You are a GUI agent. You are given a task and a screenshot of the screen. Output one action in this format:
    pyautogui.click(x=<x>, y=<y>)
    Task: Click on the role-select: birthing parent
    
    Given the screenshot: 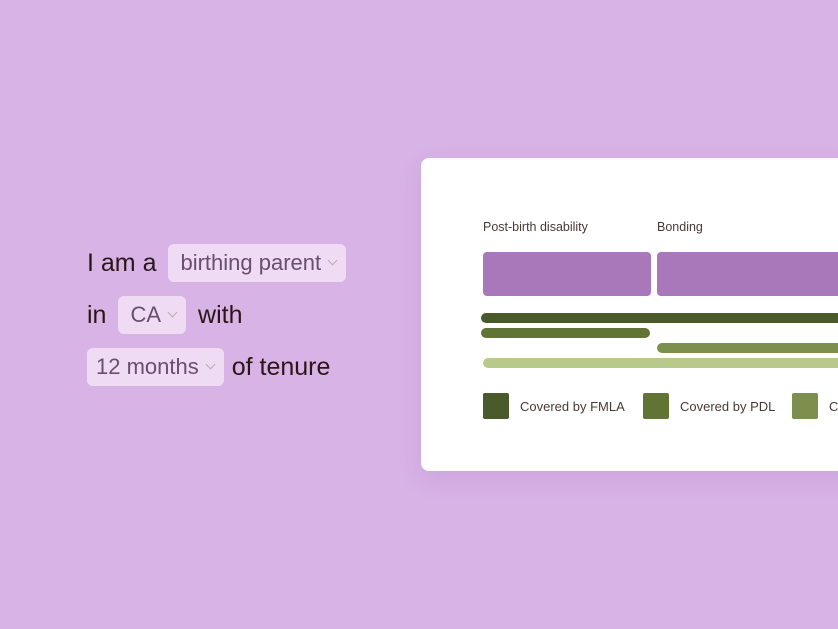 What is the action you would take?
    pyautogui.click(x=257, y=263)
    